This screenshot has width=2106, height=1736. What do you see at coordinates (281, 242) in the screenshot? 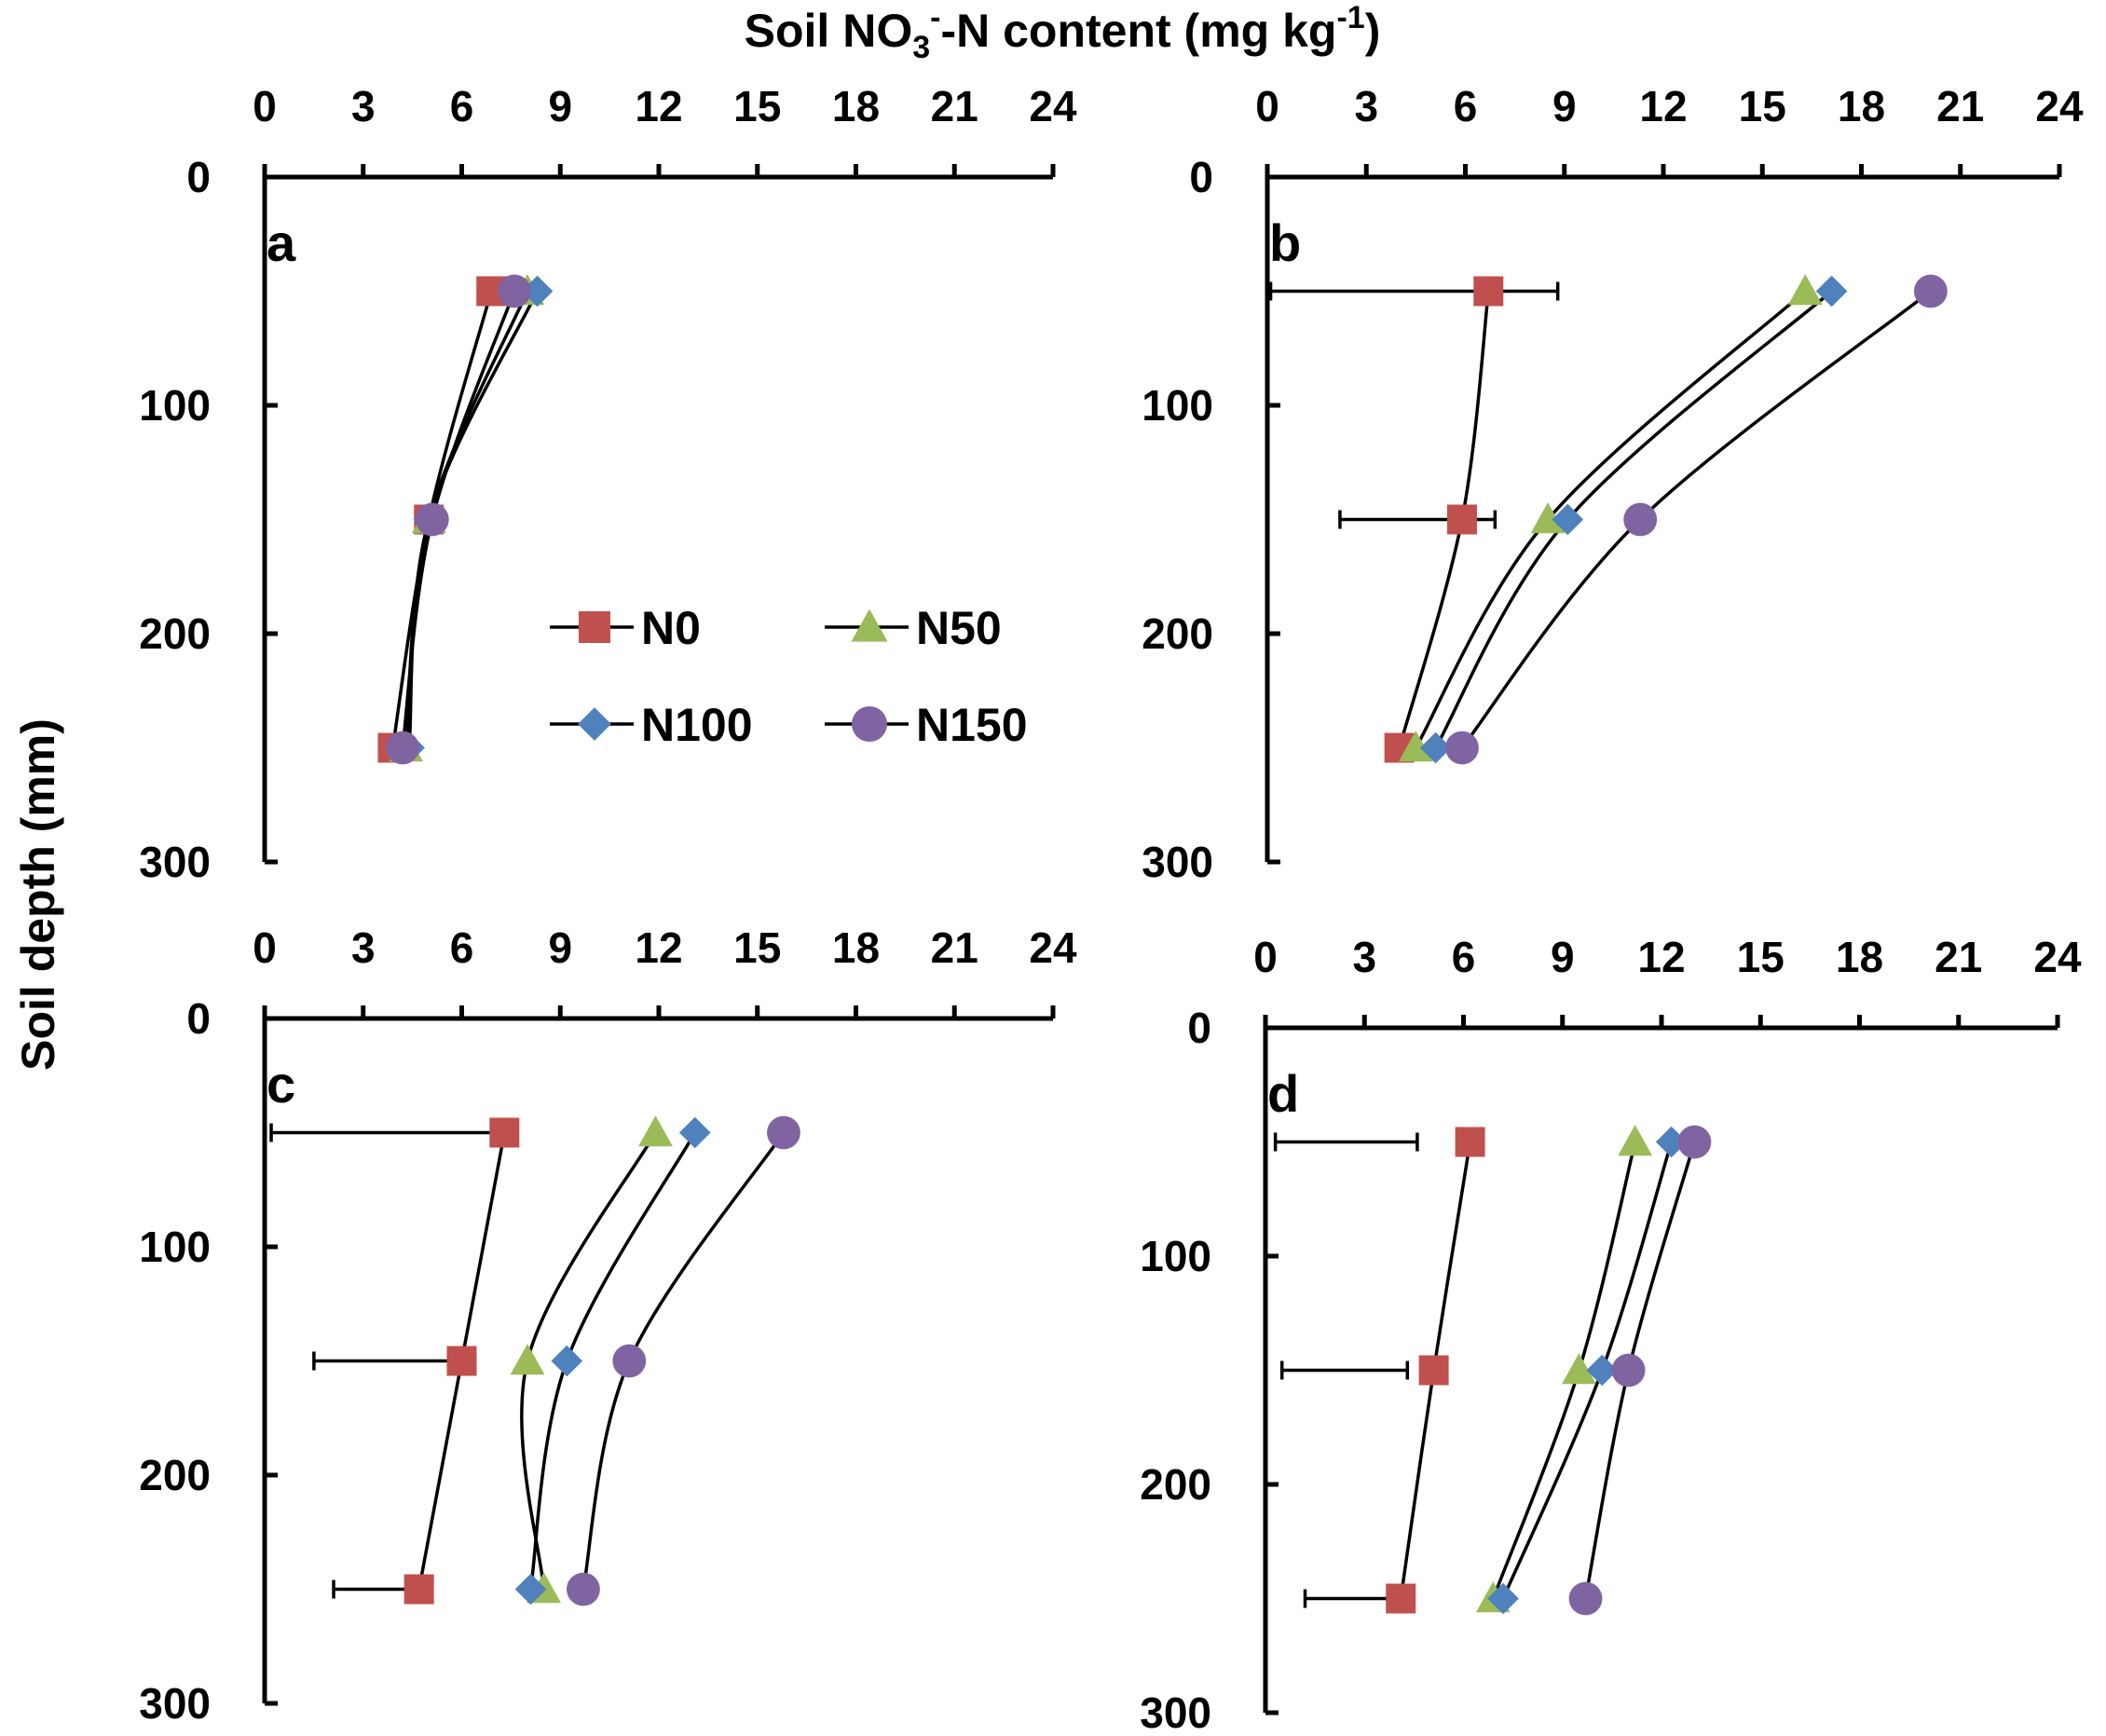
I see `panel-label-a: a` at bounding box center [281, 242].